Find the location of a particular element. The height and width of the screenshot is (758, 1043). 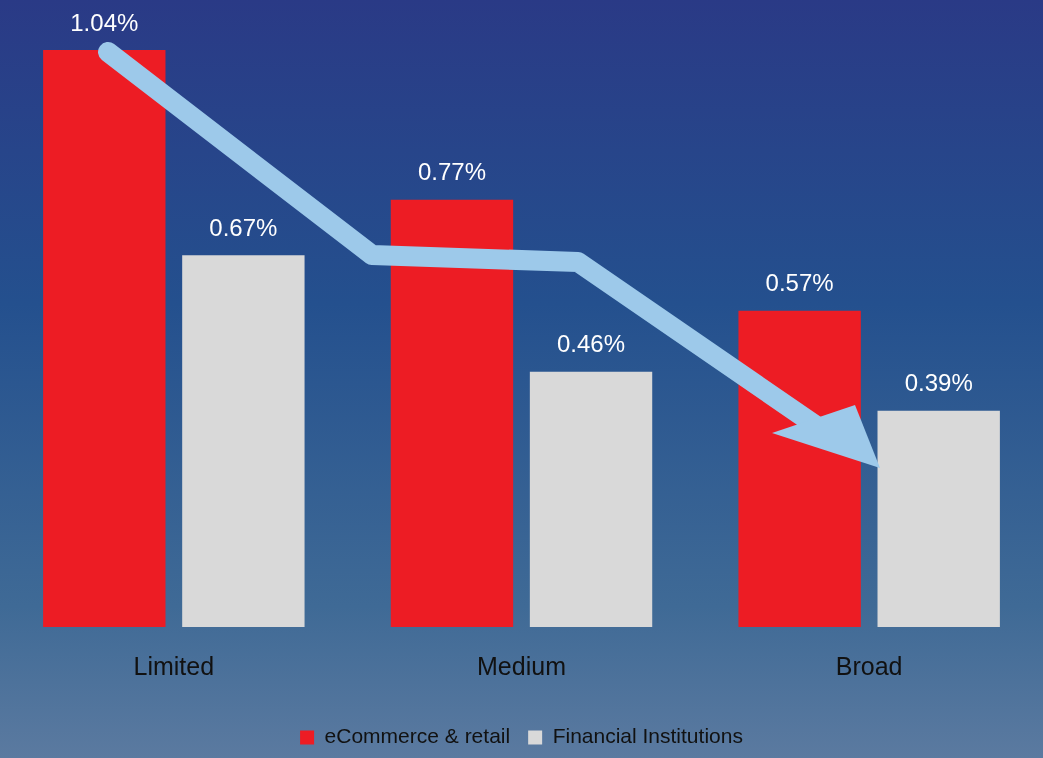

data-label: 0.57% is located at coordinates (799, 283).